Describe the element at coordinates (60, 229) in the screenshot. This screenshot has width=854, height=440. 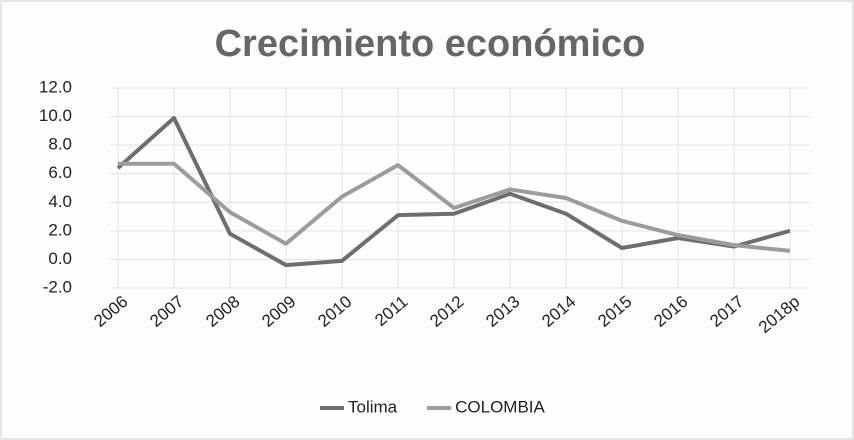
I see `y-tick-label: 2.0` at that location.